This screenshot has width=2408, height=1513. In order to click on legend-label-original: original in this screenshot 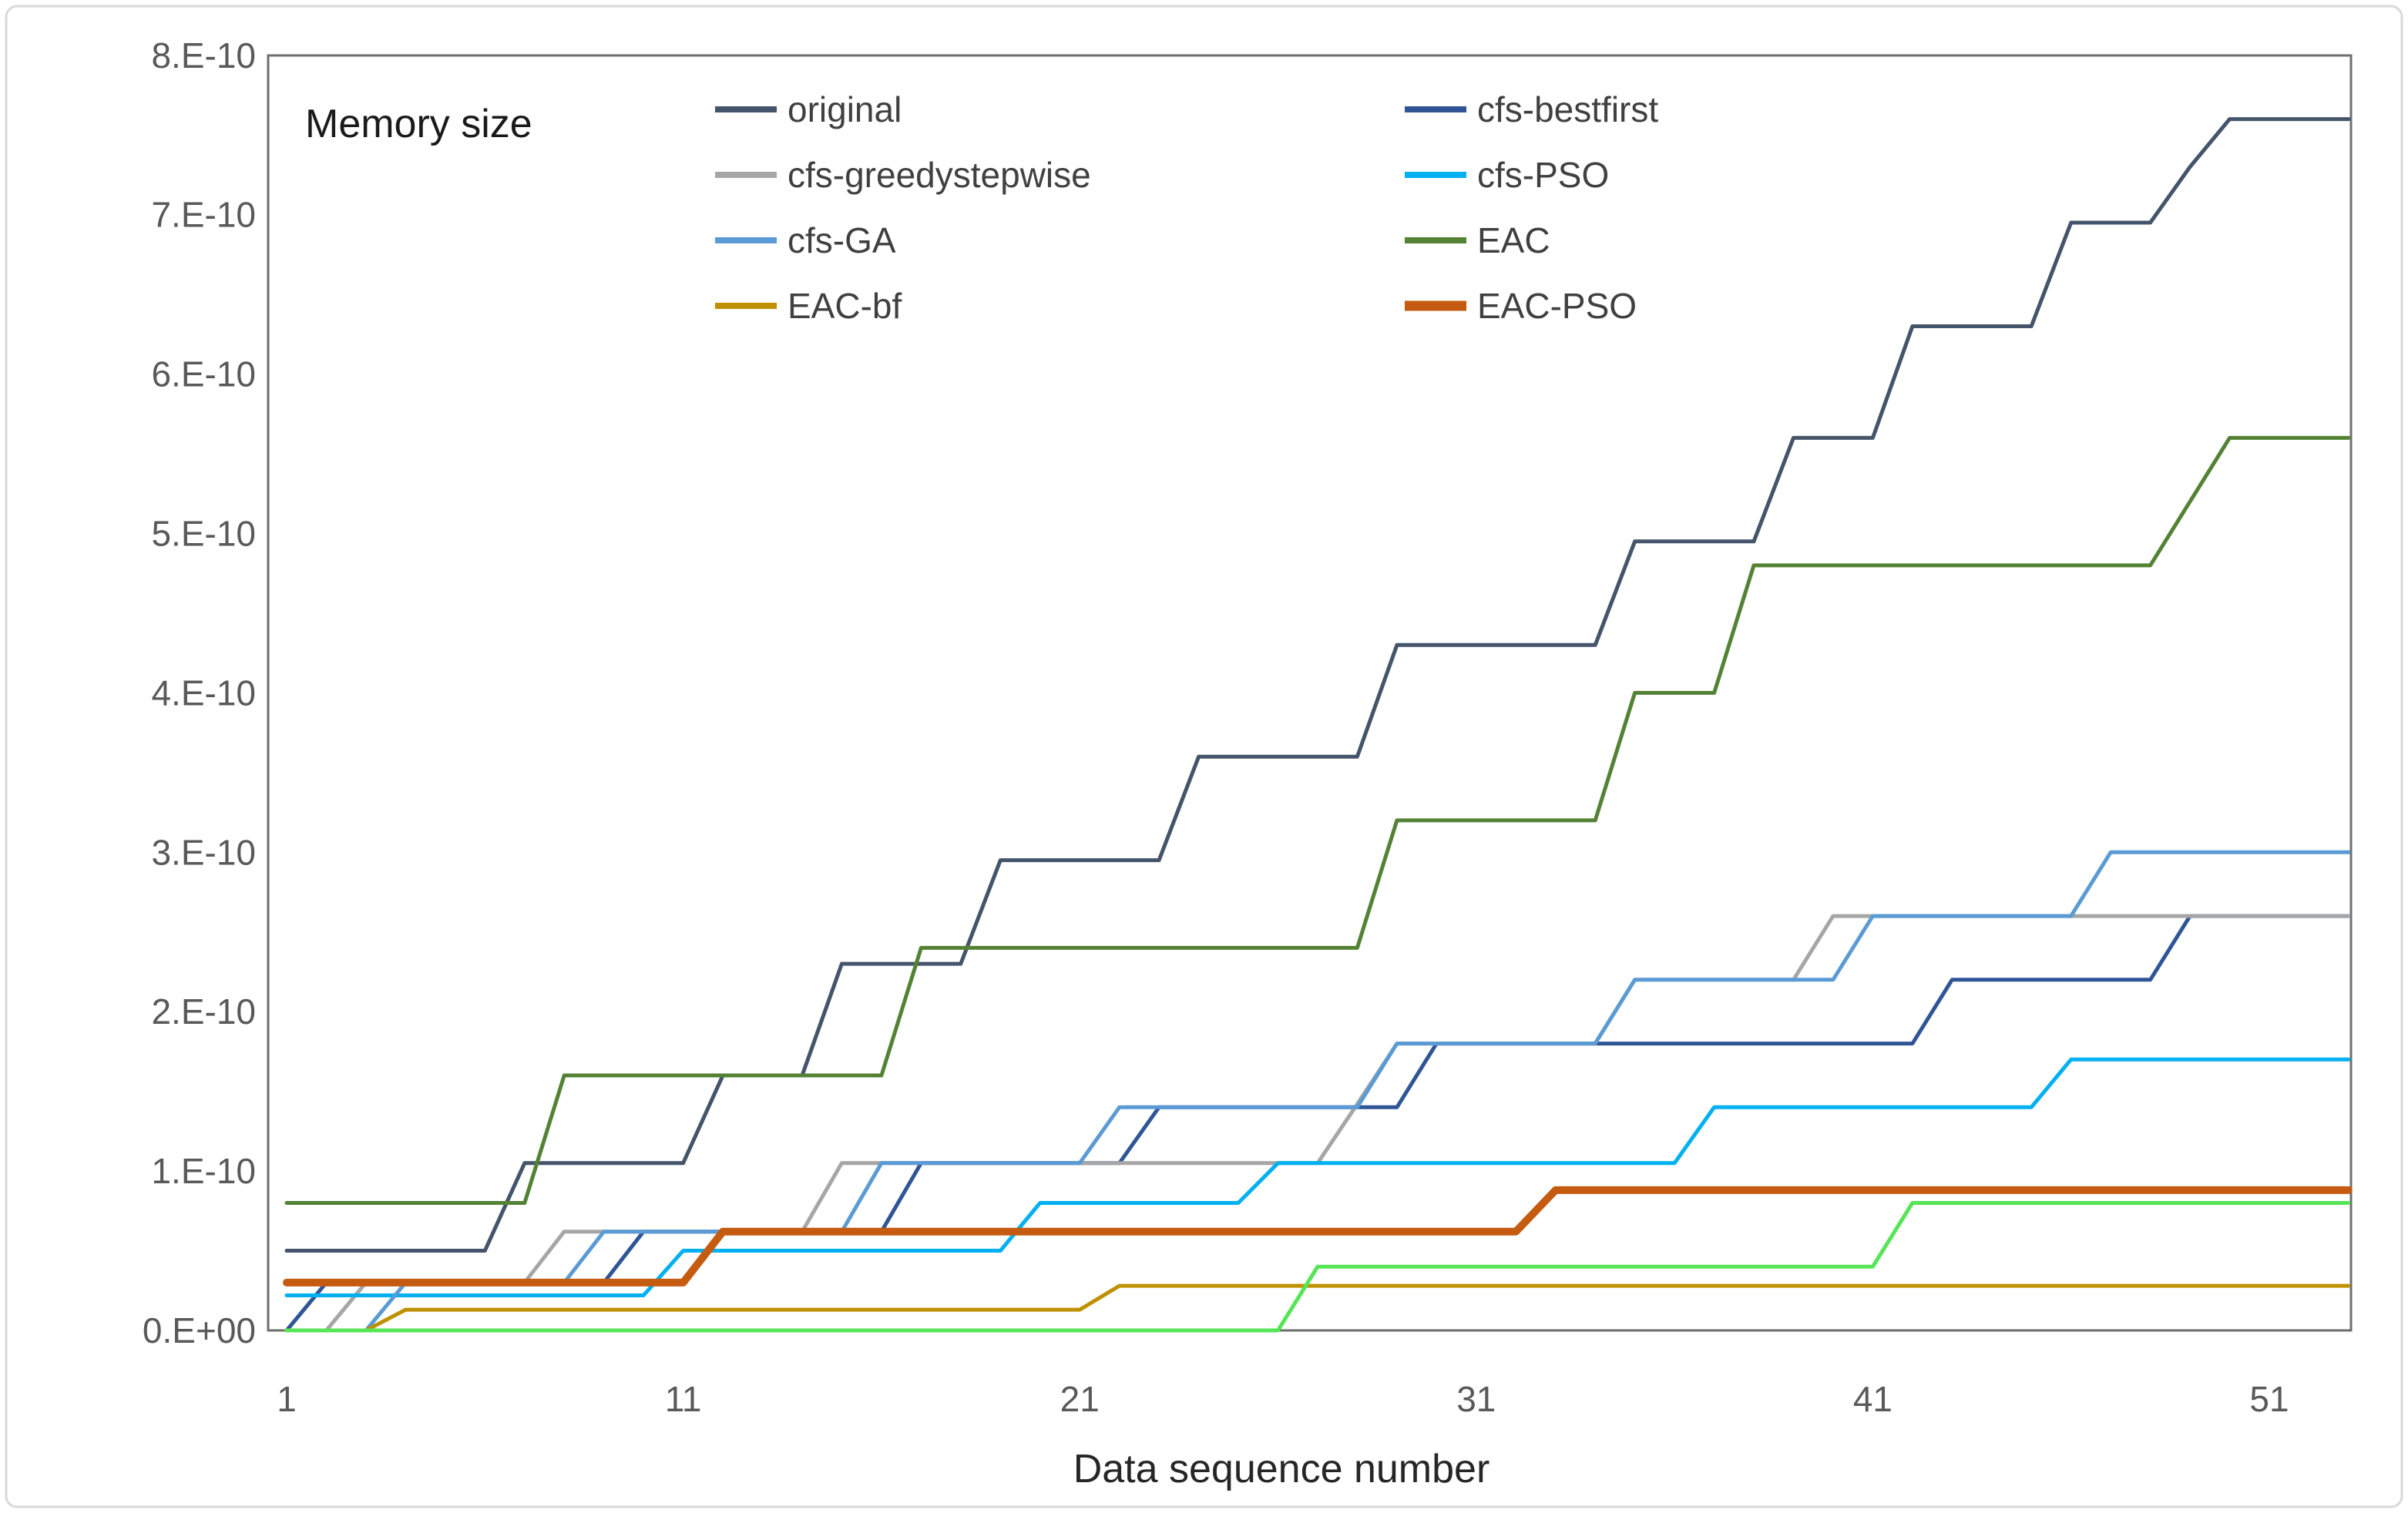, I will do `click(845, 109)`.